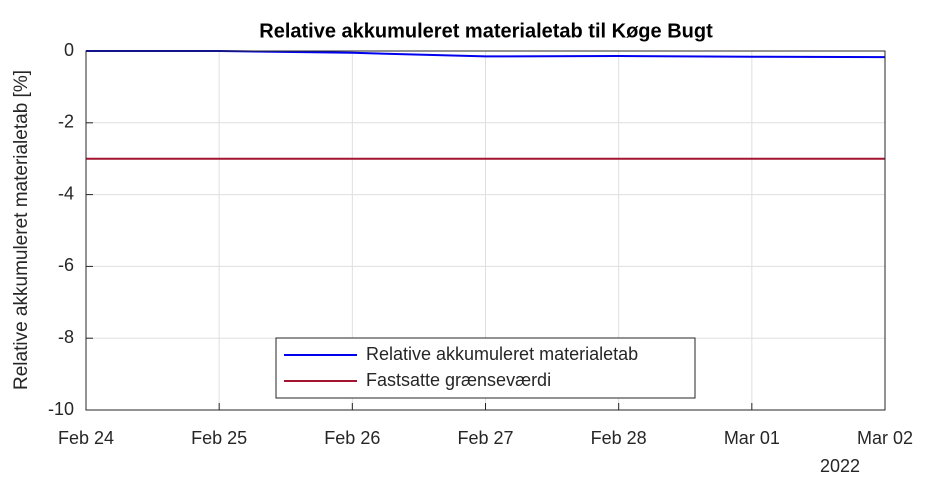  Describe the element at coordinates (752, 438) in the screenshot. I see `x-tick-label: Mar 01` at that location.